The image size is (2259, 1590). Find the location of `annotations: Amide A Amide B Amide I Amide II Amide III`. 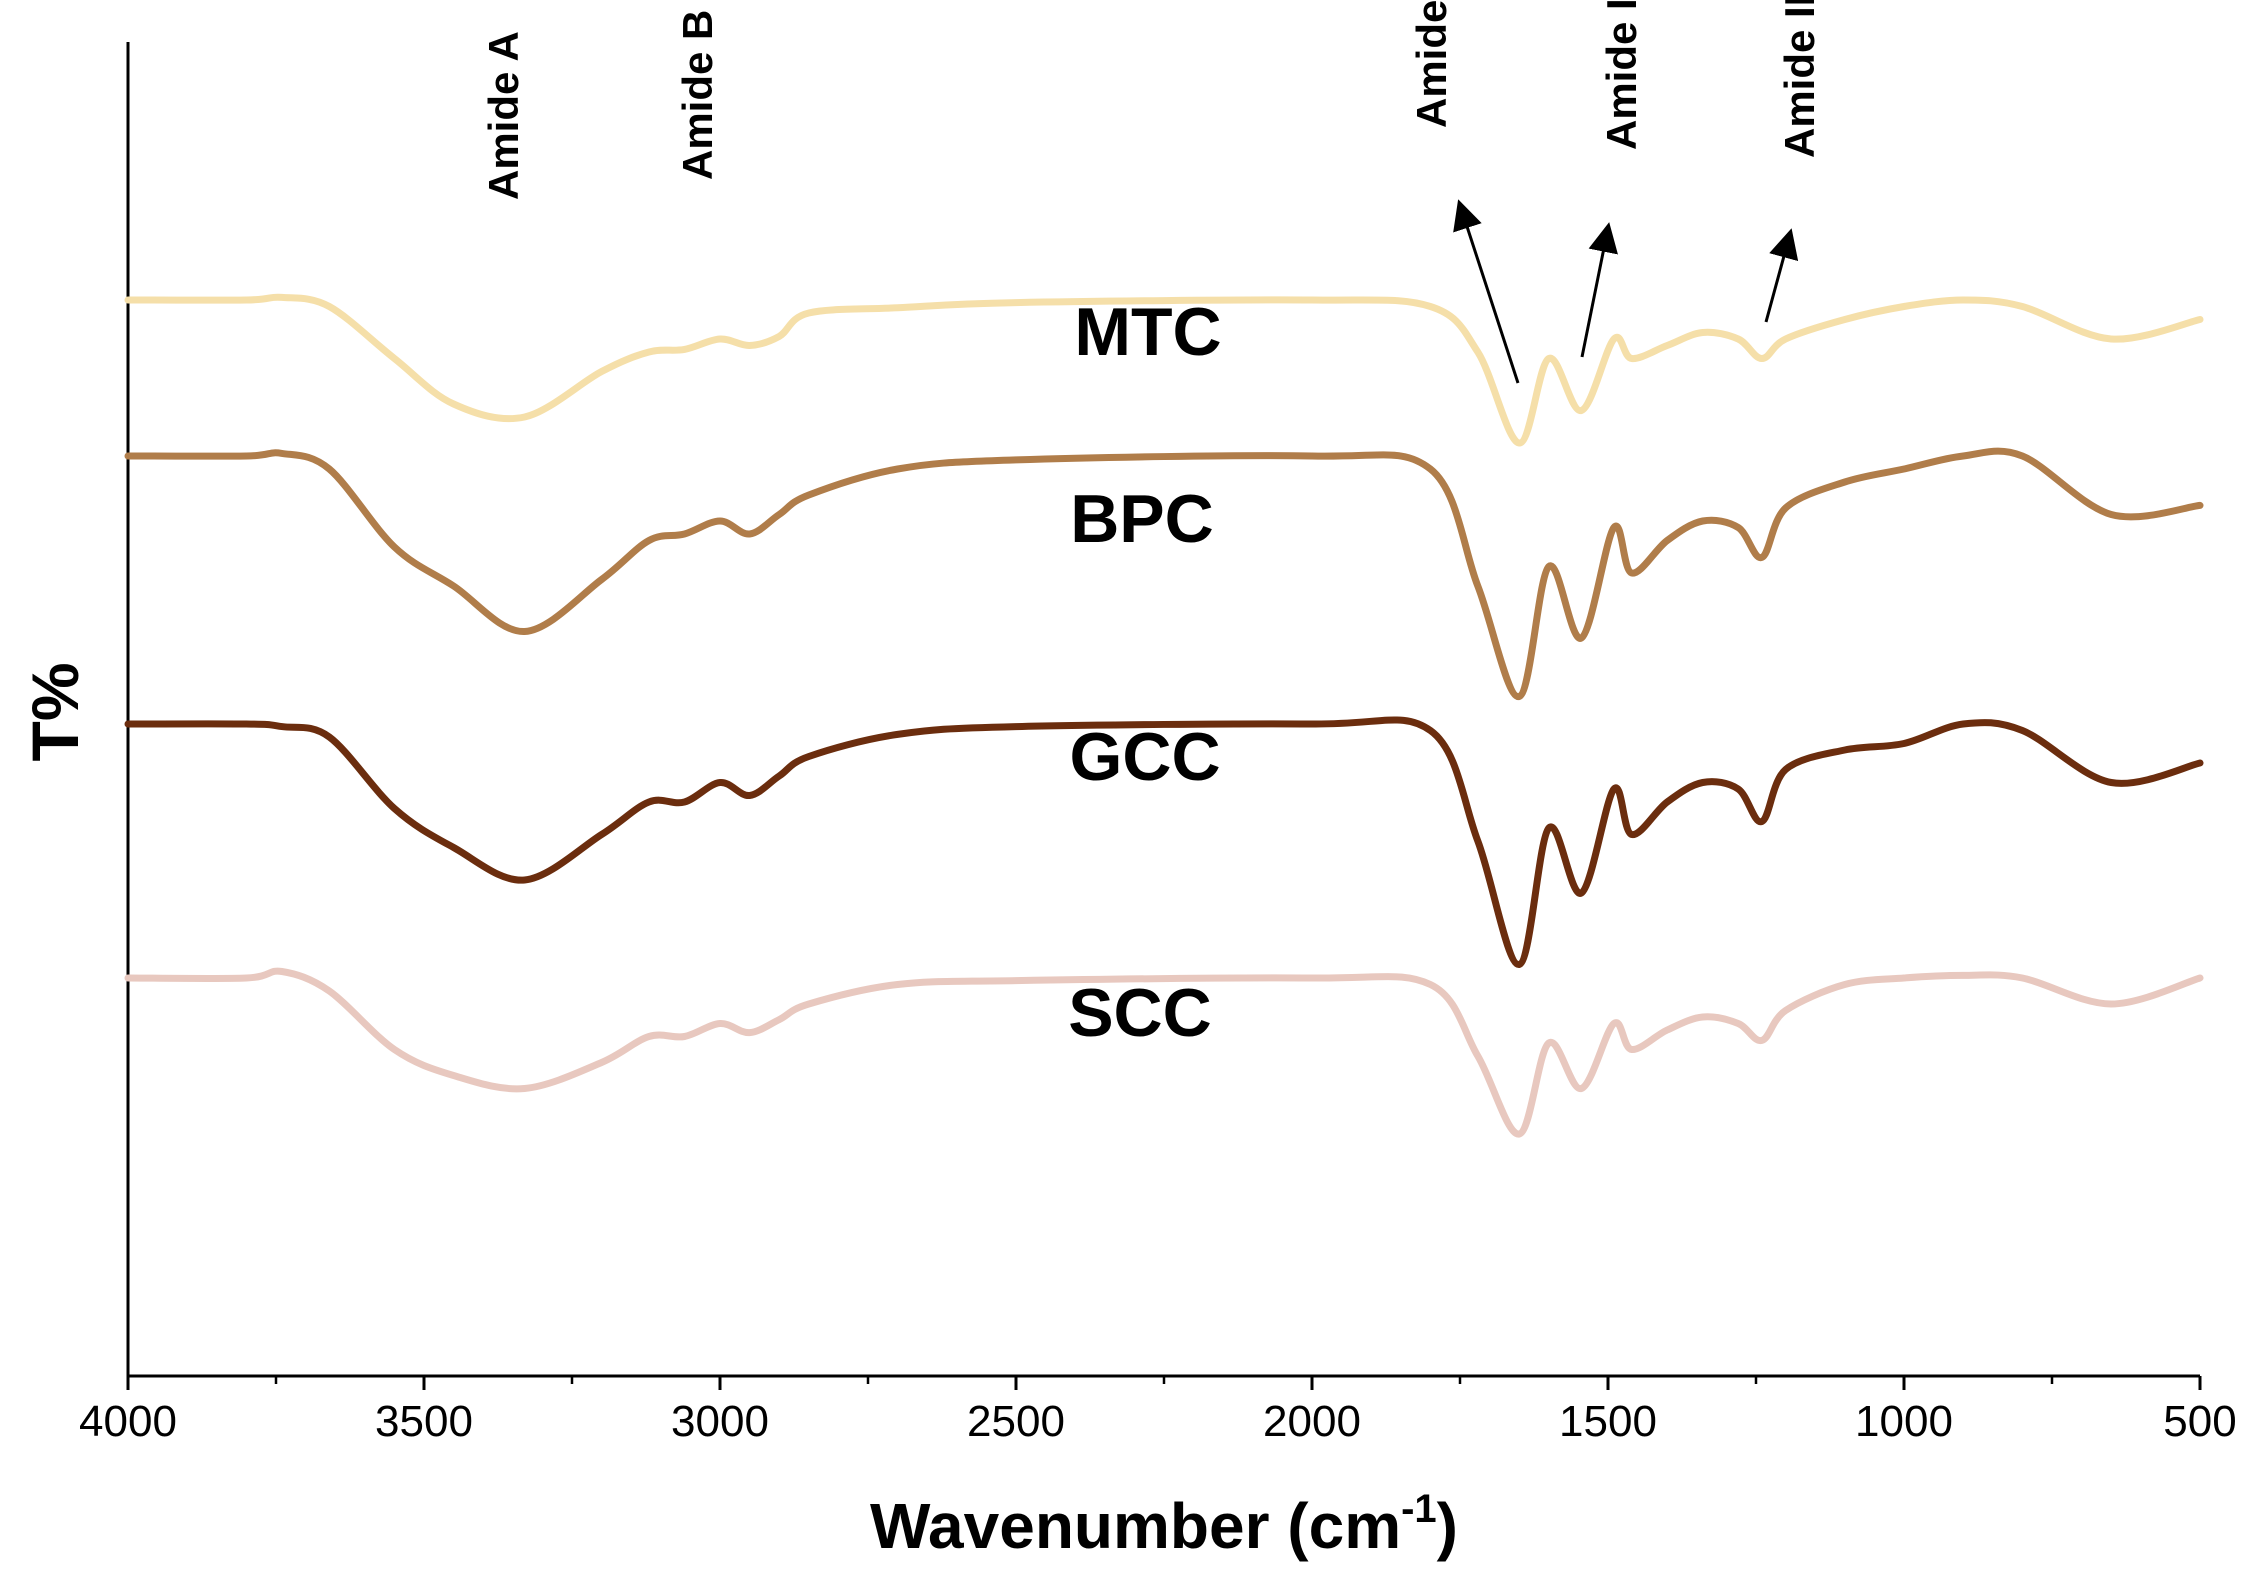

annotations: Amide A Amide B Amide I Amide II Amide III is located at coordinates (1151, 192).